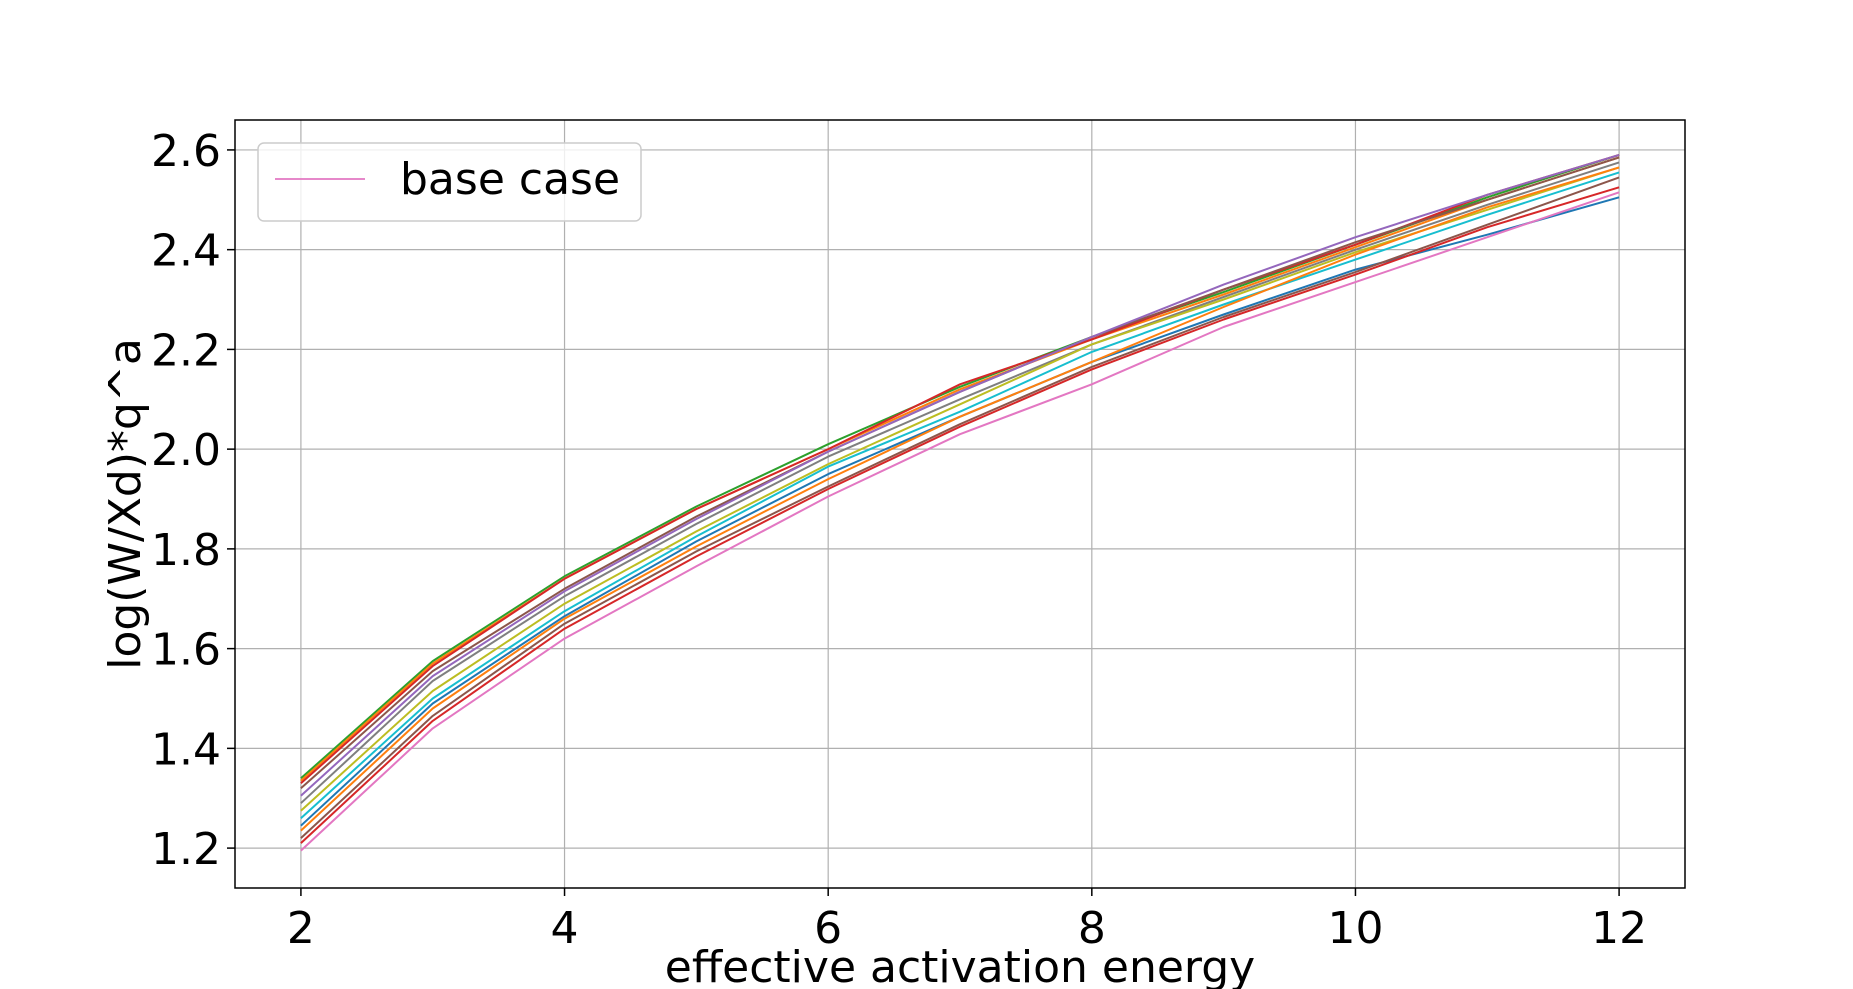 This screenshot has height=989, width=1853. I want to click on legend: base case, so click(449, 182).